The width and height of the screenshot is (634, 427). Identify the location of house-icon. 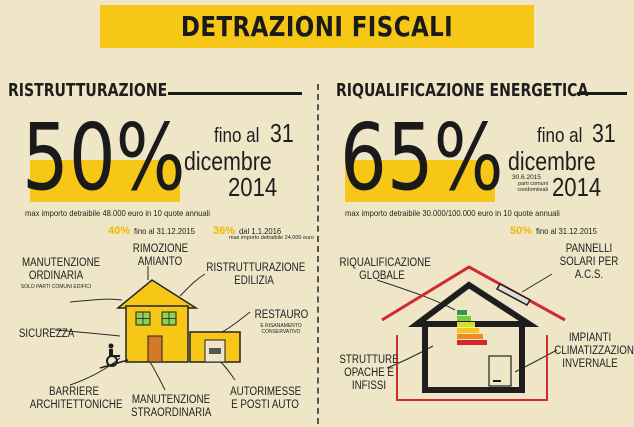
(157, 321).